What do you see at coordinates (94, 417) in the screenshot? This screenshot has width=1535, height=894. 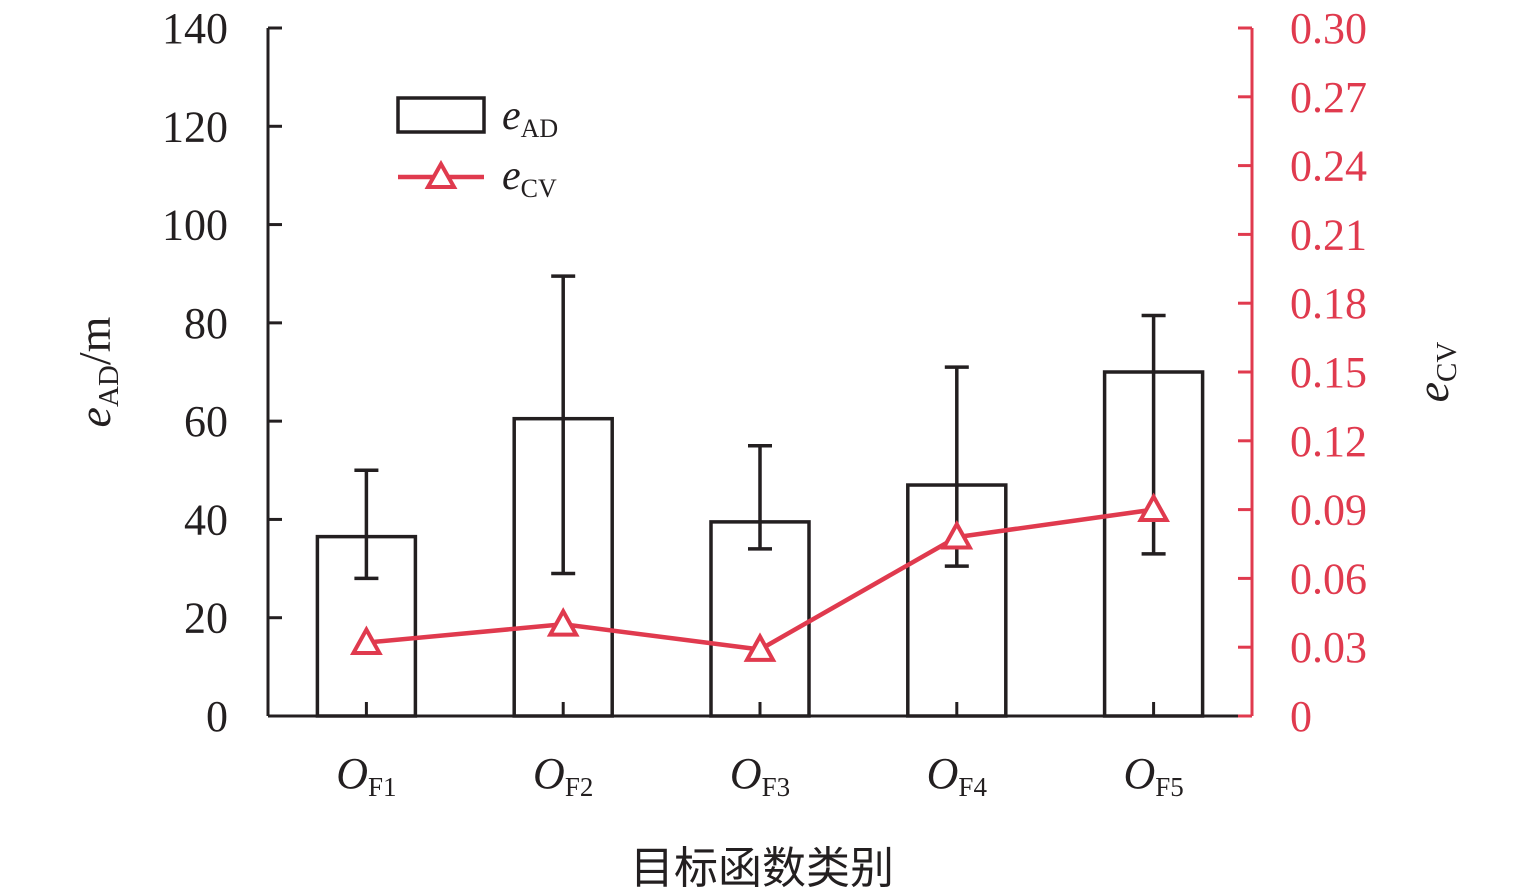 I see `left-axis-title-main: e` at bounding box center [94, 417].